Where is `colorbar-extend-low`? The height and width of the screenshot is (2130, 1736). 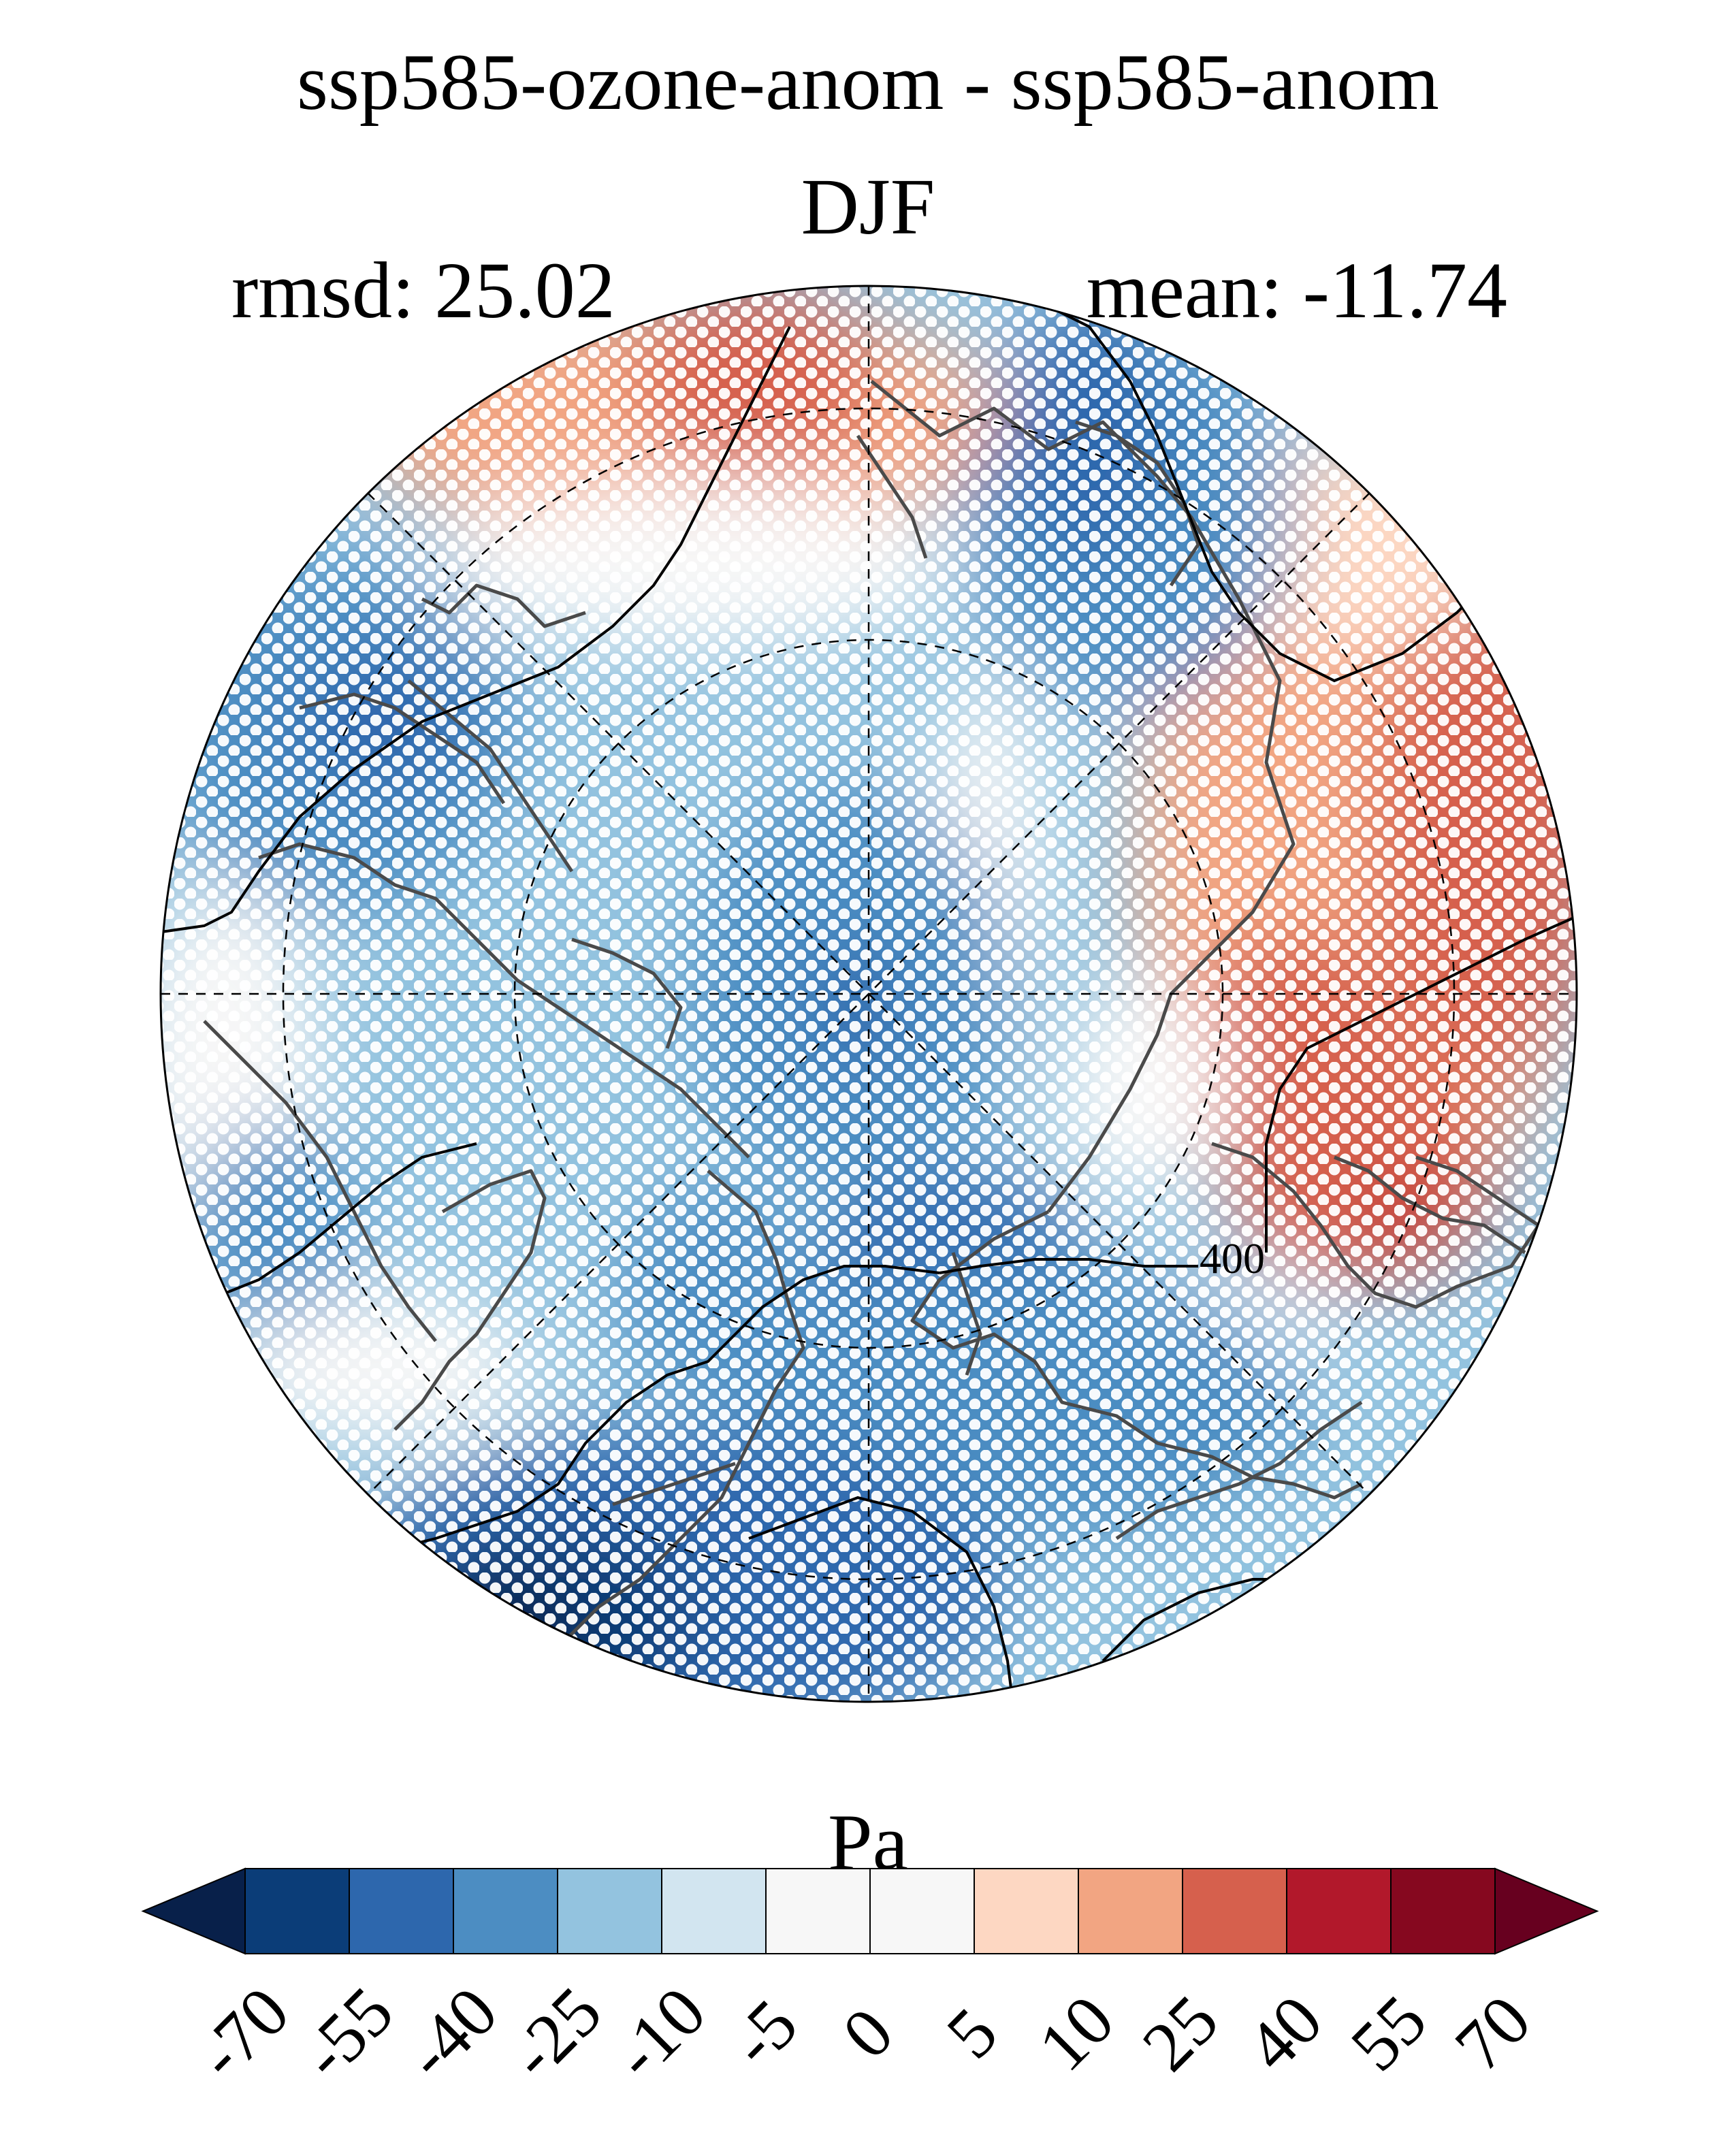 colorbar-extend-low is located at coordinates (194, 1911).